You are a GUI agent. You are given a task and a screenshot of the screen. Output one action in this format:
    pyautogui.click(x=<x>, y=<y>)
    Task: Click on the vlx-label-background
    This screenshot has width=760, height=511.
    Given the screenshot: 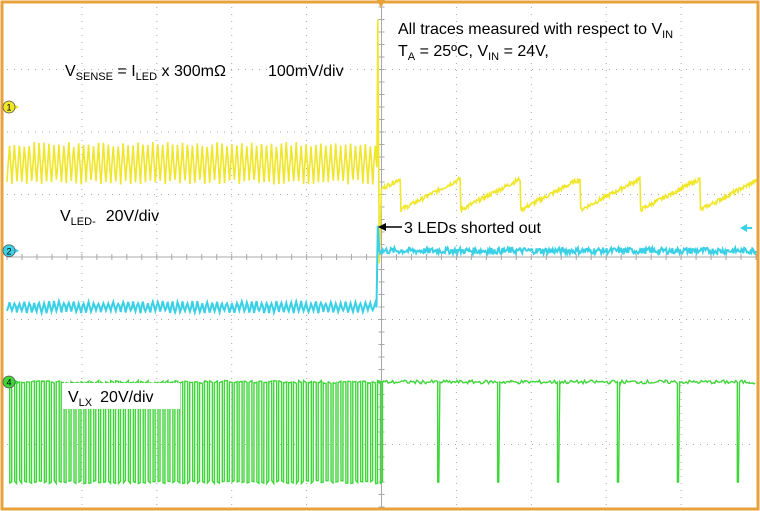 What is the action you would take?
    pyautogui.click(x=121, y=396)
    